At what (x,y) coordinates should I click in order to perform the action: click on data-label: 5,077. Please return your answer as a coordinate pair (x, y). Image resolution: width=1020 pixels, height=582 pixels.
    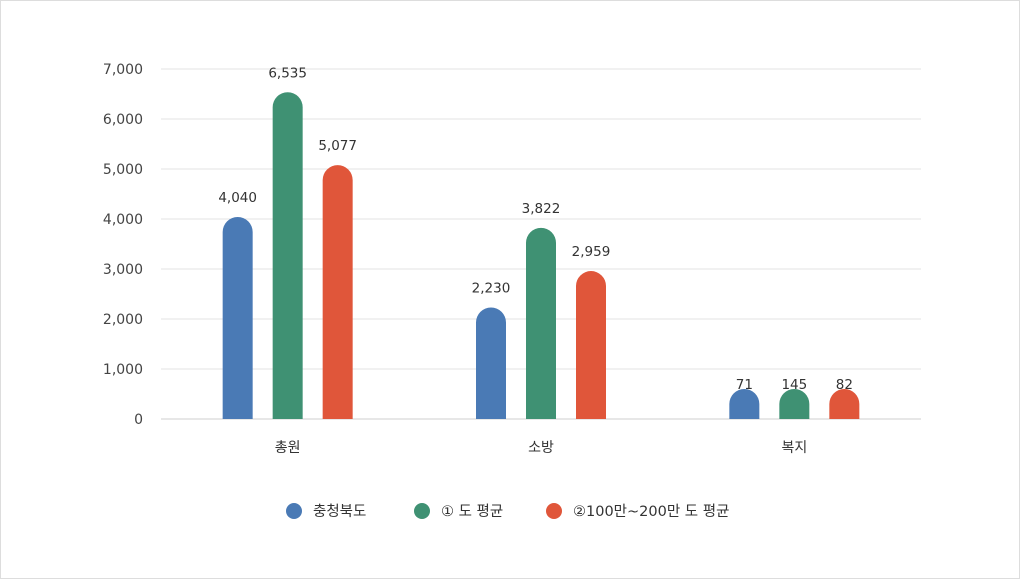
    Looking at the image, I should click on (337, 146).